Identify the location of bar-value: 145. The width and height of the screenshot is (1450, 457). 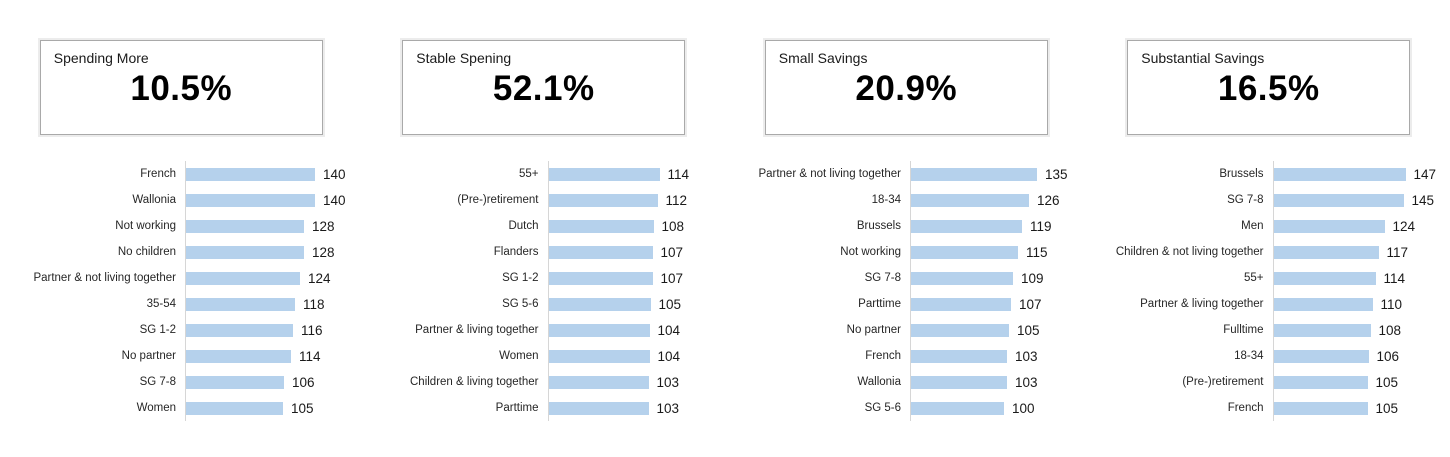
(1423, 200).